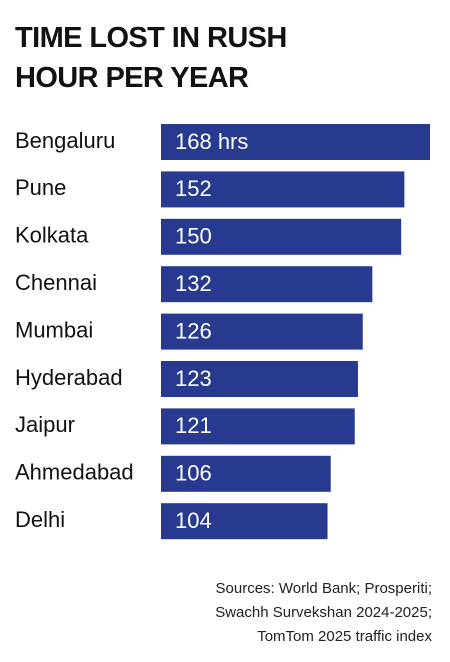  What do you see at coordinates (69, 377) in the screenshot?
I see `category-label: Hyderabad` at bounding box center [69, 377].